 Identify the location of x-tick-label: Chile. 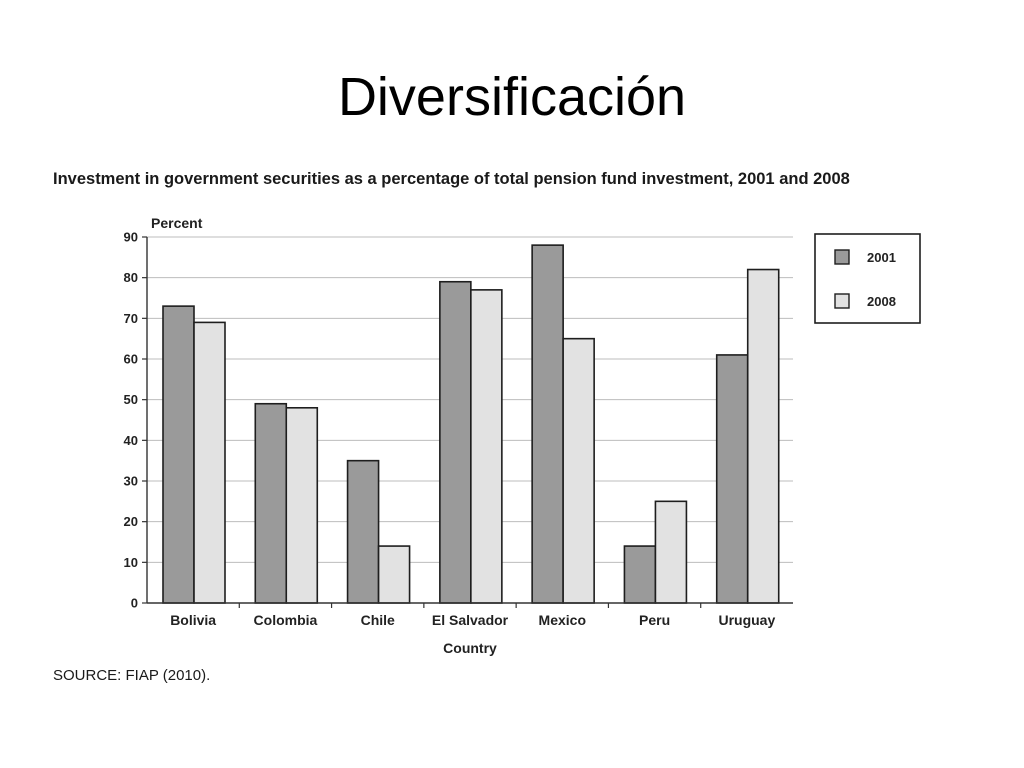
(378, 620).